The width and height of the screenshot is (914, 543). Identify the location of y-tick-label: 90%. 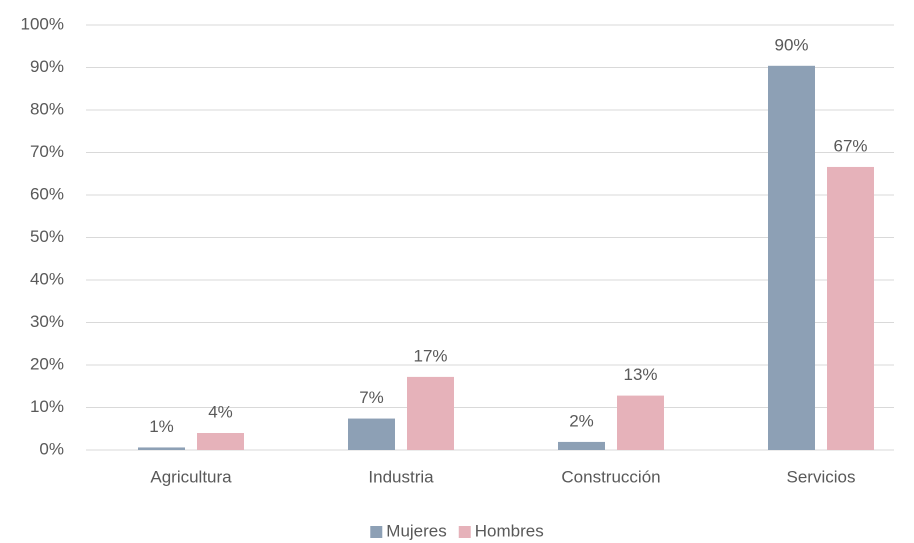
(47, 66).